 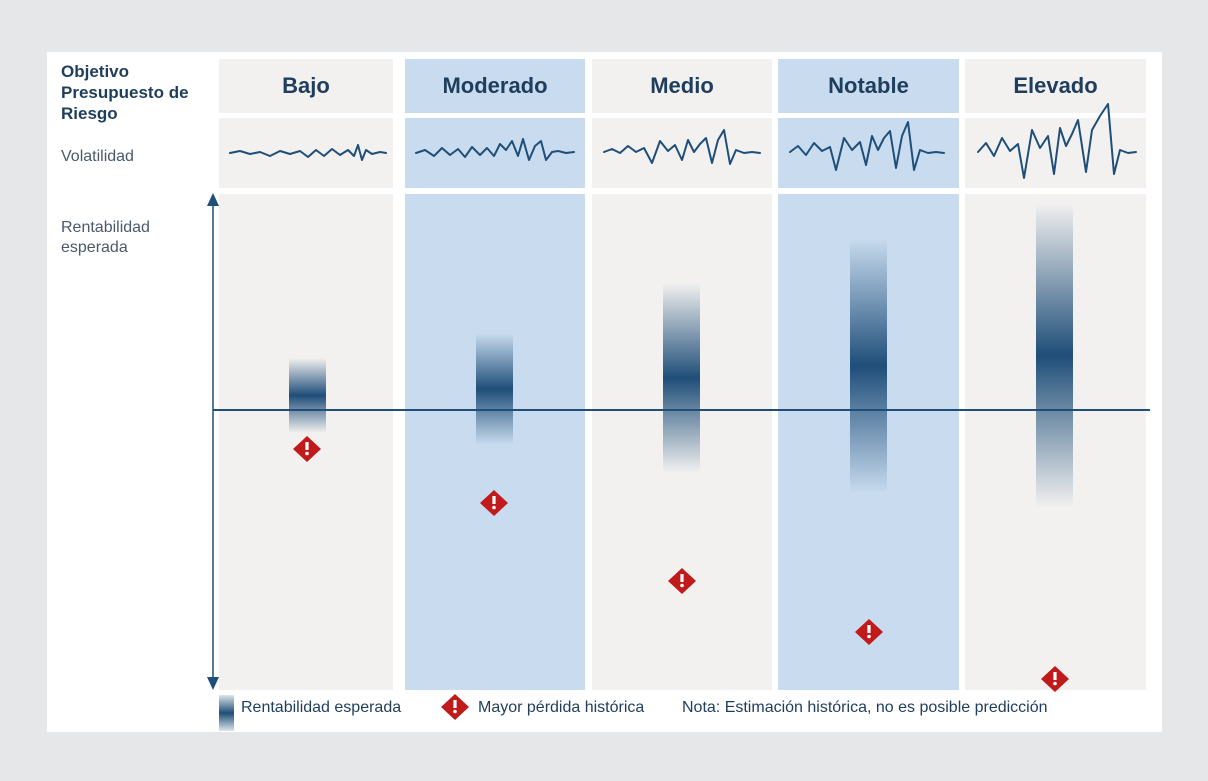 What do you see at coordinates (307, 449) in the screenshot?
I see `loss-marker-bajo-icon` at bounding box center [307, 449].